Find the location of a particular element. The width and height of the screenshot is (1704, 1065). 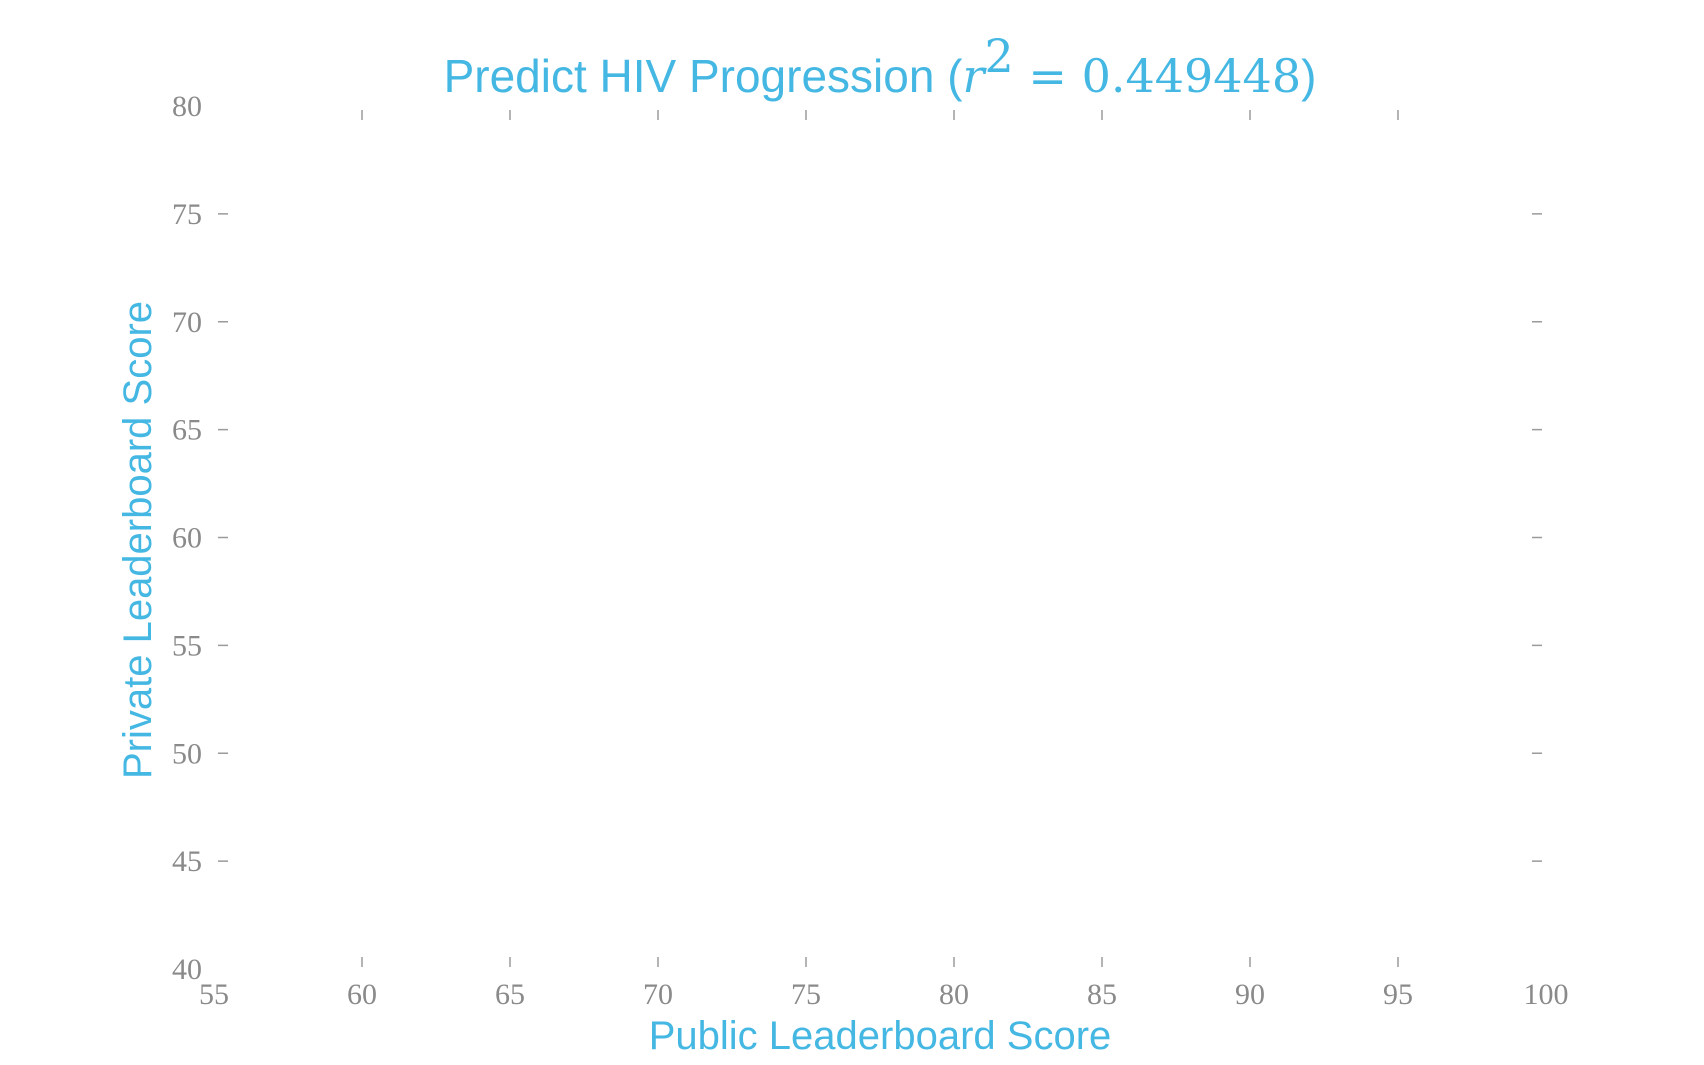

x-tick-label-80: 80 is located at coordinates (954, 994).